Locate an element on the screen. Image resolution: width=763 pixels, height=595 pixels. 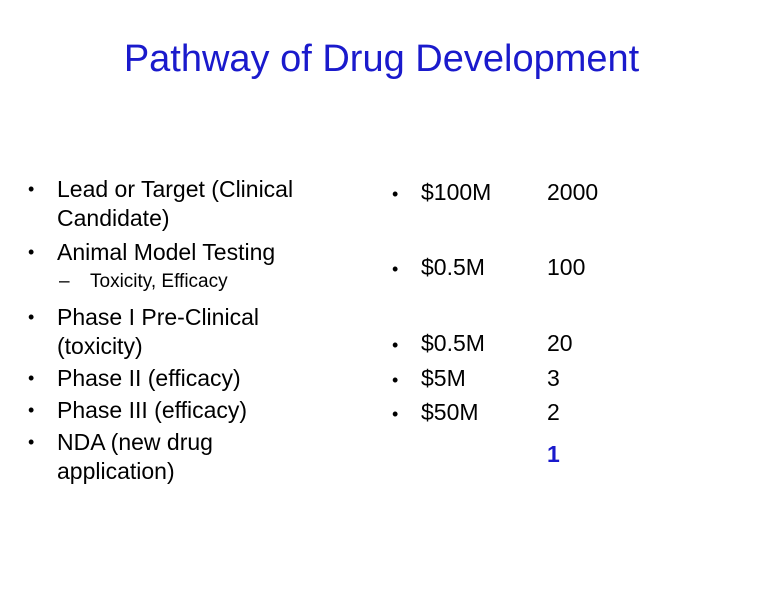
stage-text-cont: Candidate) is located at coordinates (113, 218).